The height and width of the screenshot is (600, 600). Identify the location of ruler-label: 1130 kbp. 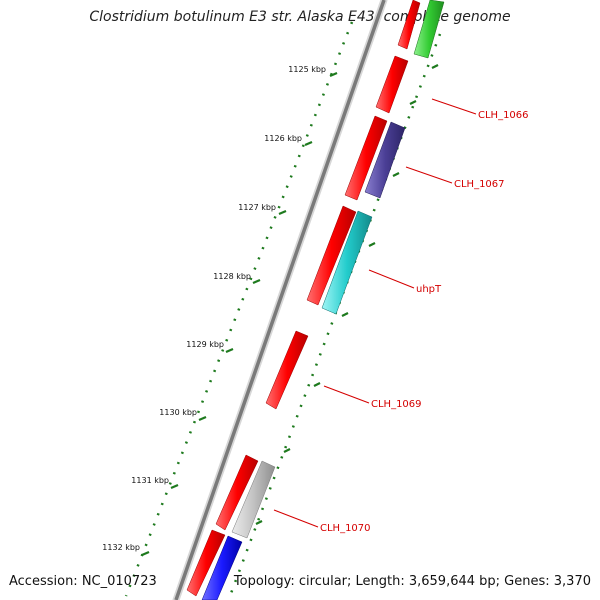
(178, 412).